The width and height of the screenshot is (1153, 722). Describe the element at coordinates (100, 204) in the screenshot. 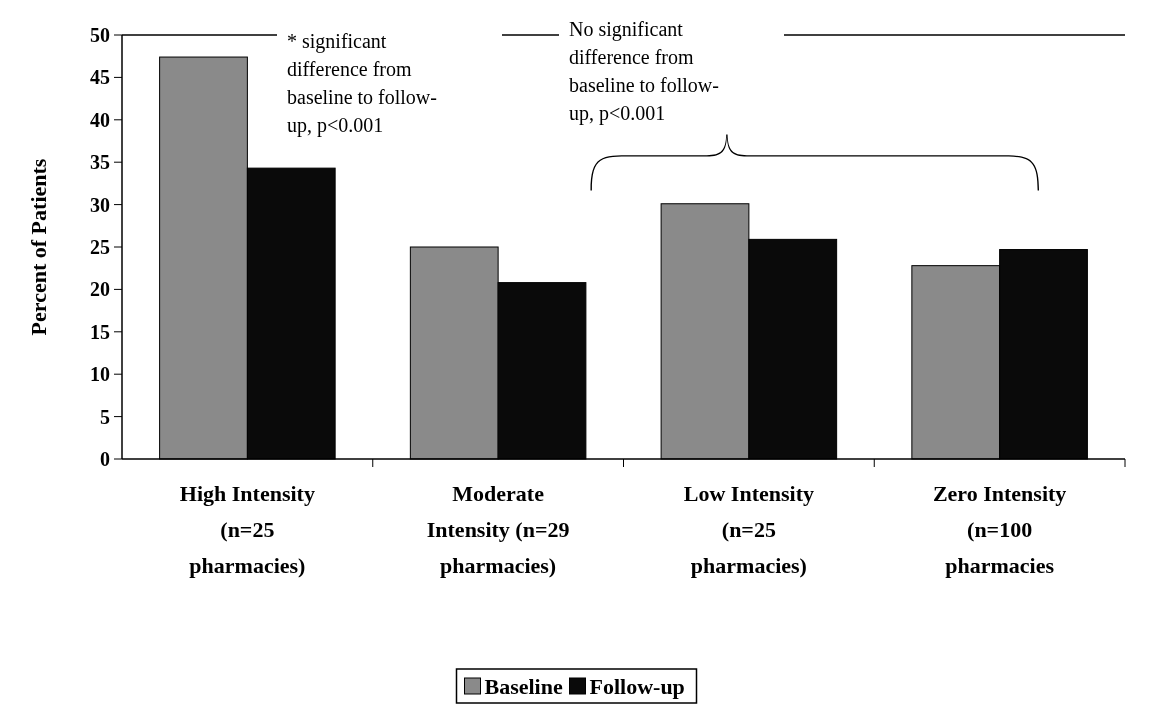

I see `y-tick-label: 30` at that location.